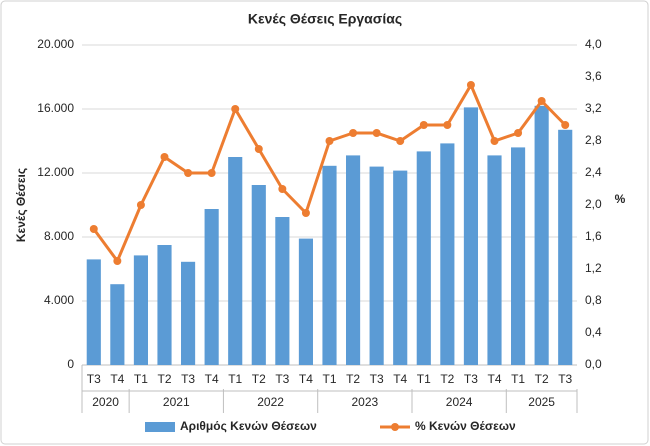  I want to click on group-label: 2023, so click(365, 402).